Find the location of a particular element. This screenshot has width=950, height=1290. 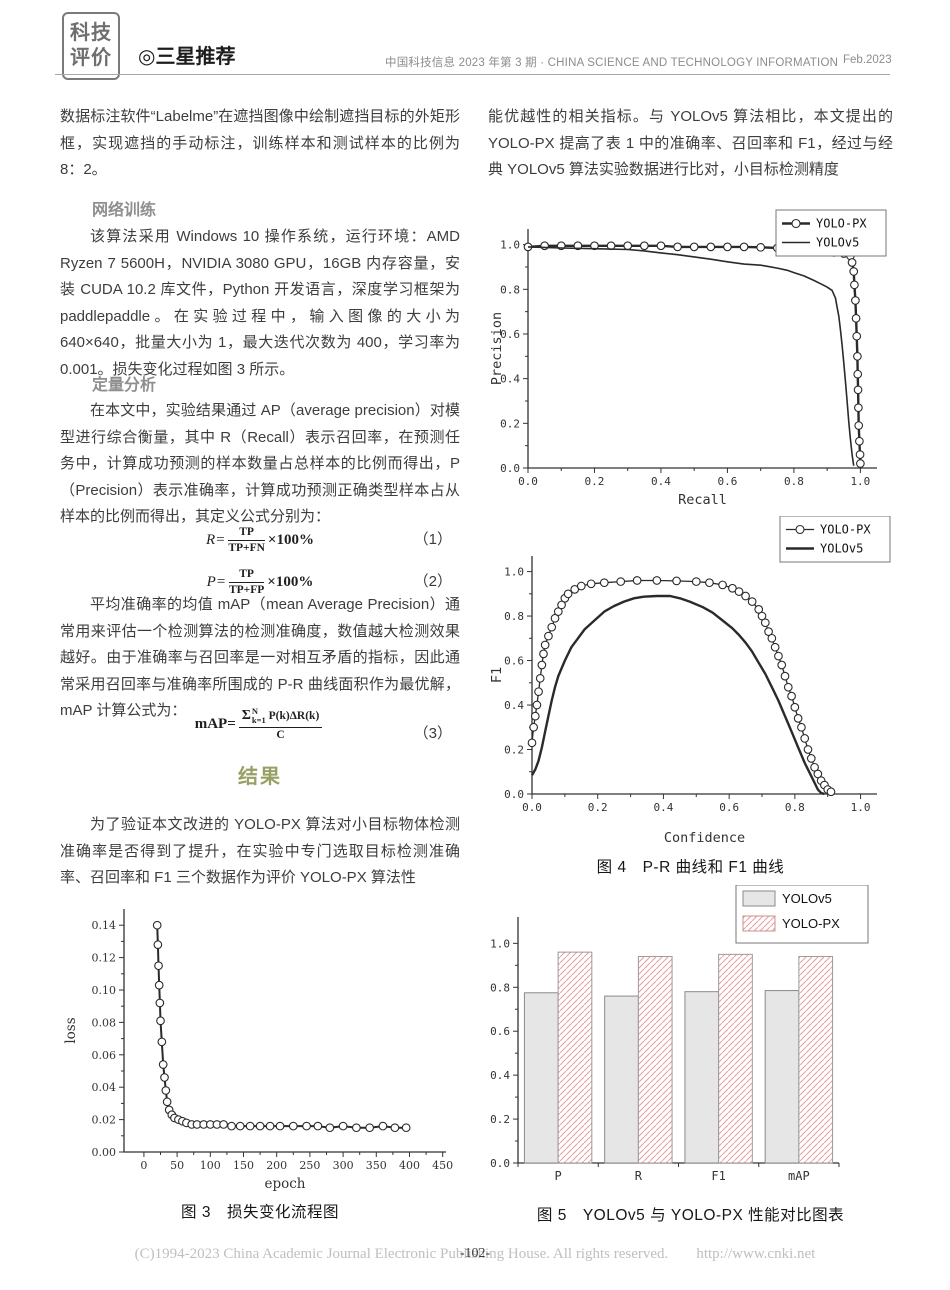

formula-fraction: TP TP+FP is located at coordinates (246, 582).